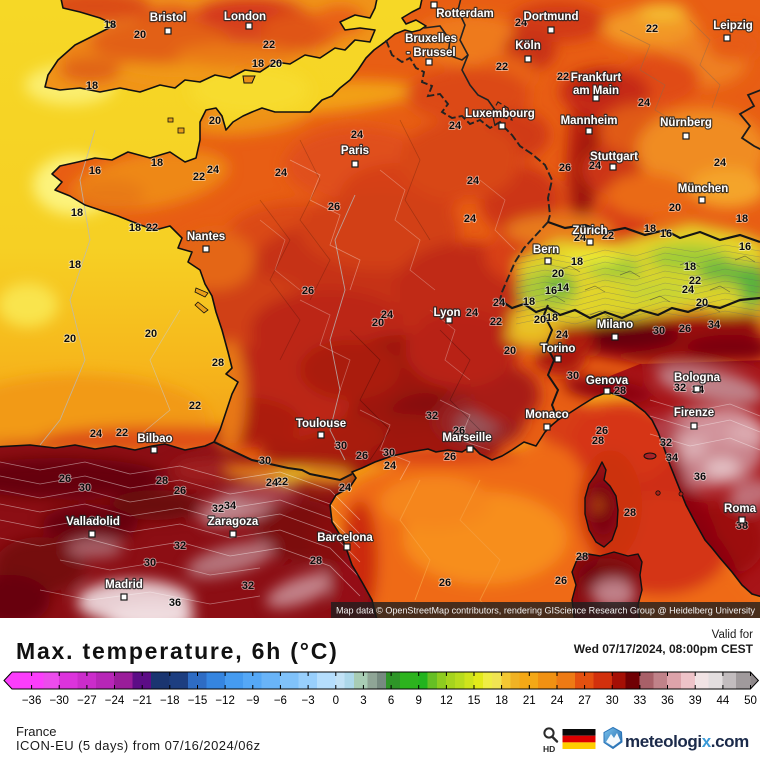  What do you see at coordinates (198, 701) in the screenshot?
I see `svg-text: −15` at bounding box center [198, 701].